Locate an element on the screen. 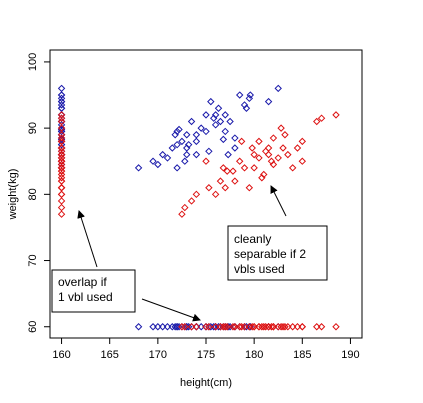 This screenshot has height=403, width=423. x-tick-label: 190 is located at coordinates (350, 355).